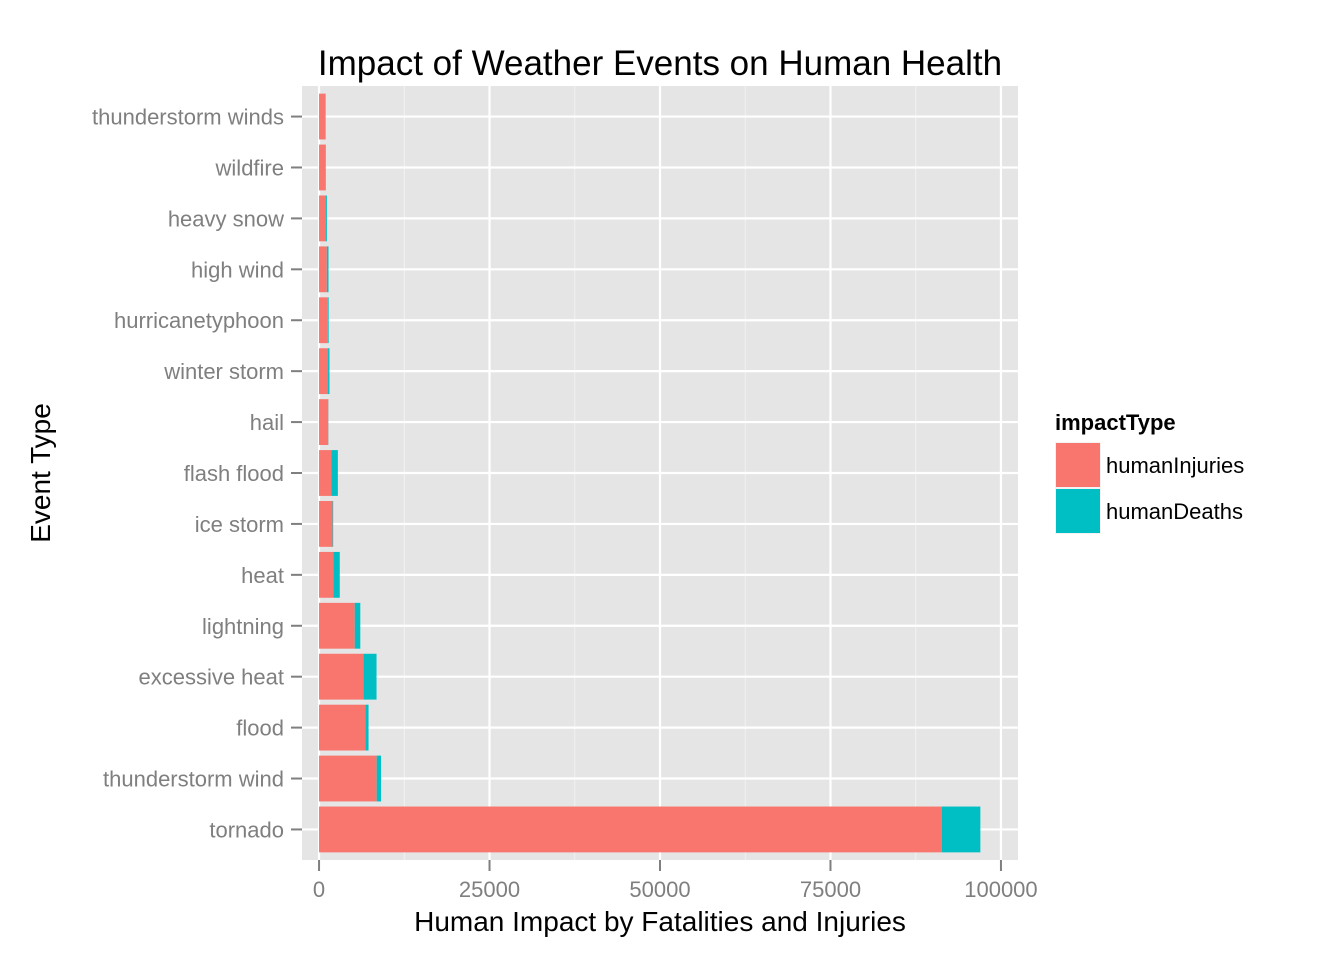  Describe the element at coordinates (337, 625) in the screenshot. I see `bar-humanInjuries-lightning` at that location.